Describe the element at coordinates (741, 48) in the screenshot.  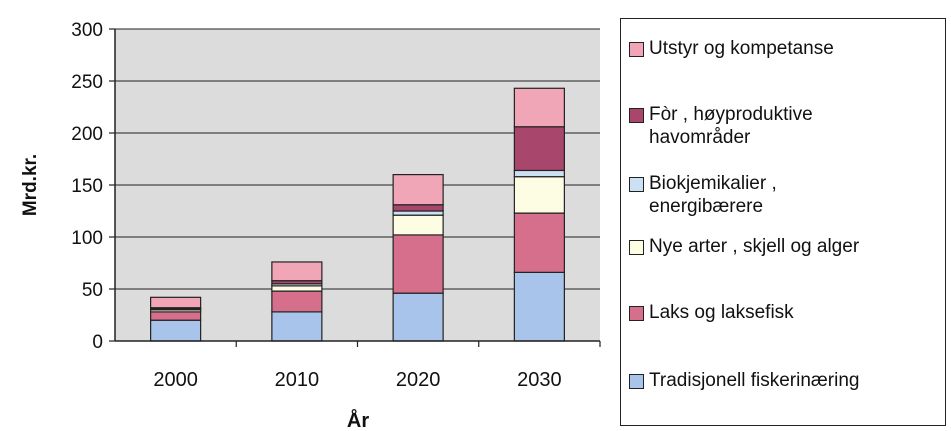
I see `legend-label: Utstyr og kompetanse` at that location.